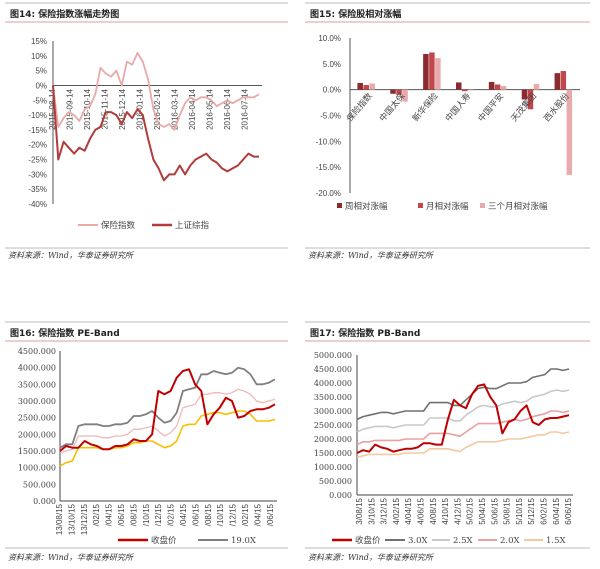 This screenshot has width=600, height=569. I want to click on y-tick-label: 500.000, so click(335, 481).